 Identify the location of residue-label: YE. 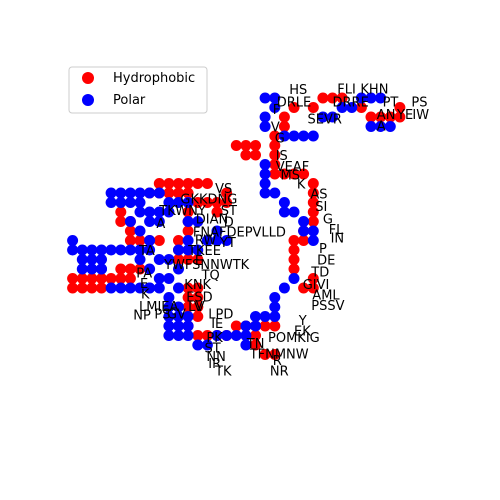
(404, 115).